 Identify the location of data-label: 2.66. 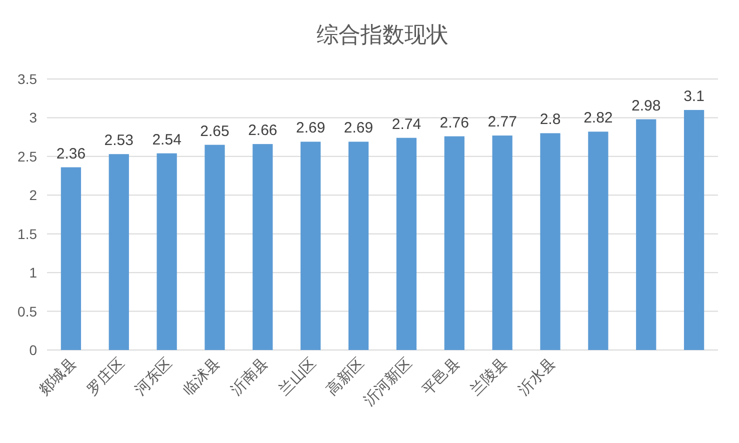
(263, 131).